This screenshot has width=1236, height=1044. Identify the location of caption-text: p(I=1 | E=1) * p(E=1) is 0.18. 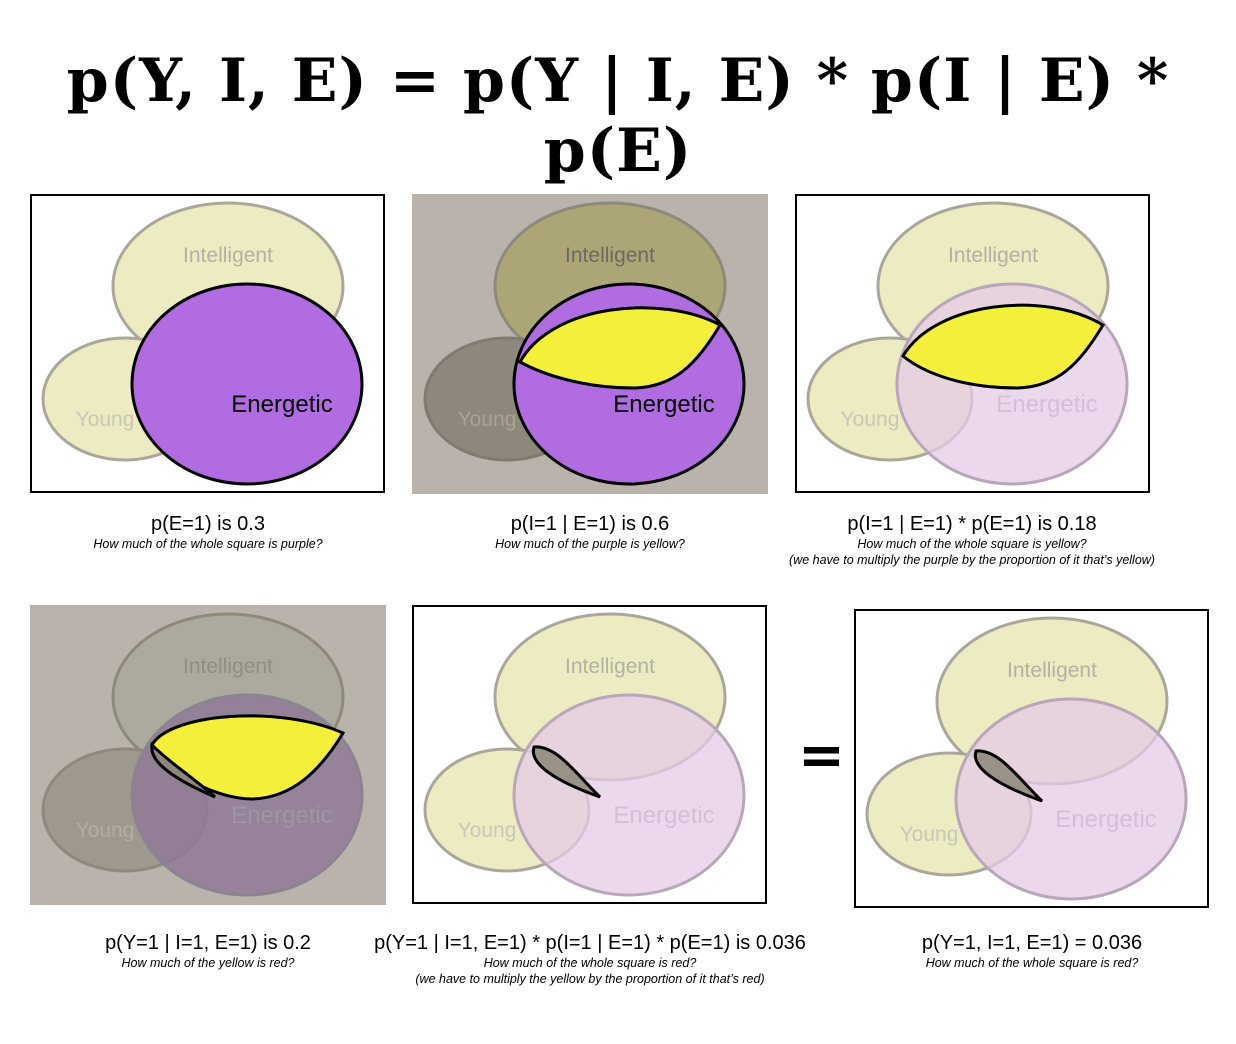
(972, 524).